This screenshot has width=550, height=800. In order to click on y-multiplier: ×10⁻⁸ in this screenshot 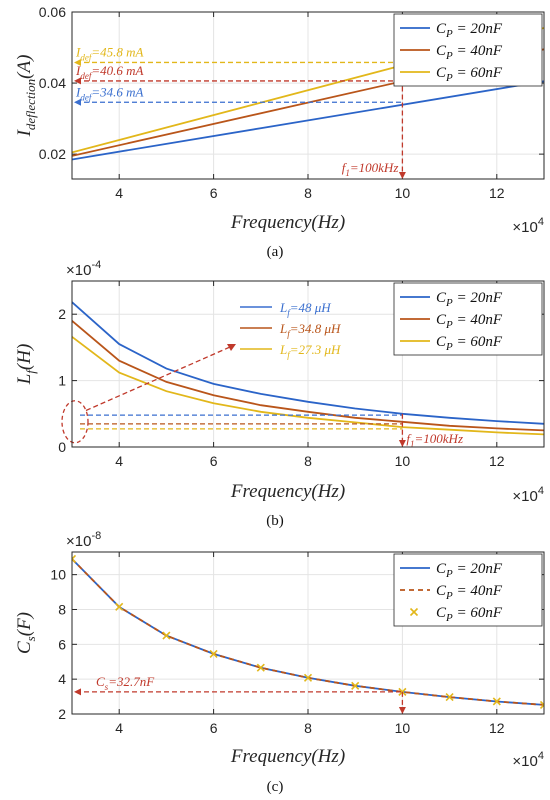, I will do `click(83, 540)`.